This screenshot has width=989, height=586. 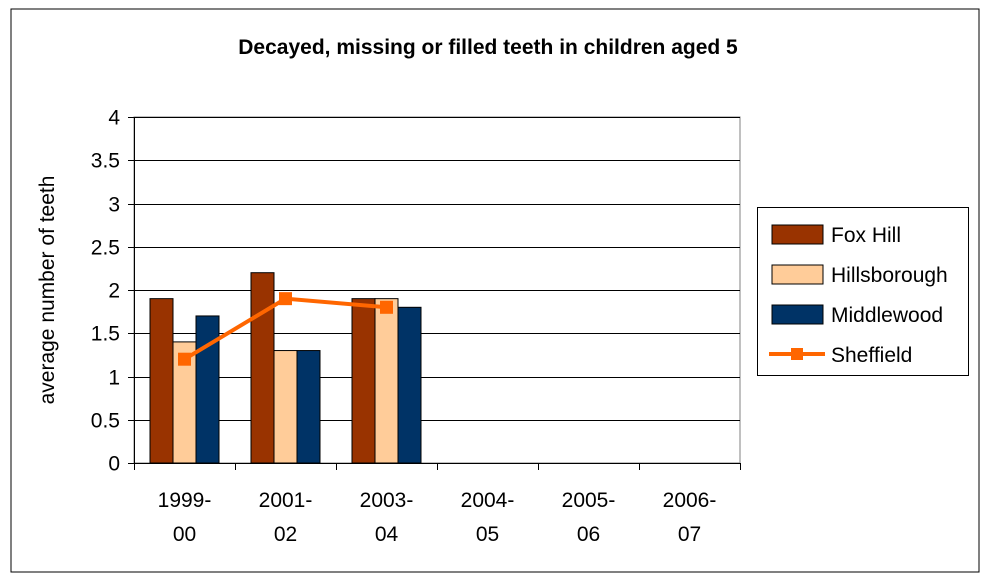 I want to click on x-tick-label: 2001-02, so click(x=286, y=517).